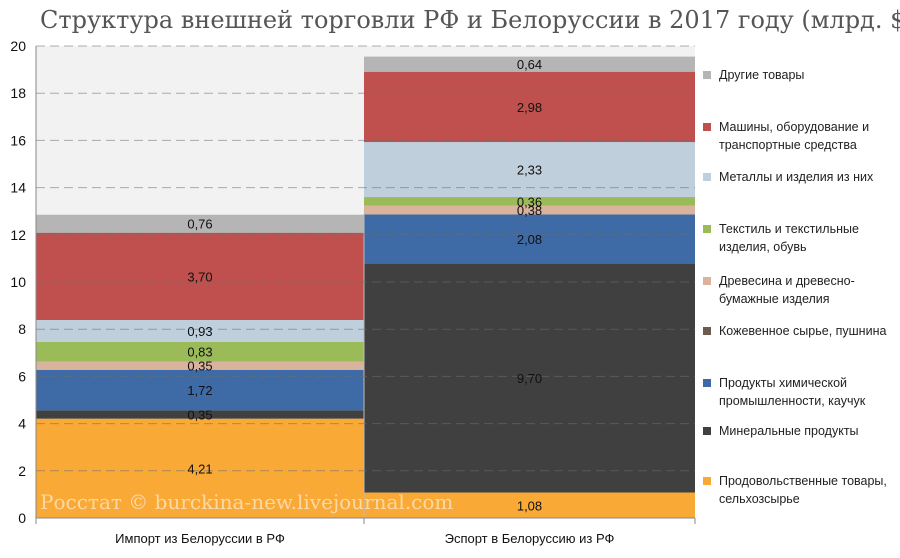  Describe the element at coordinates (803, 490) in the screenshot. I see `legend-label: Продовольственные товары, сельхозсырье` at that location.